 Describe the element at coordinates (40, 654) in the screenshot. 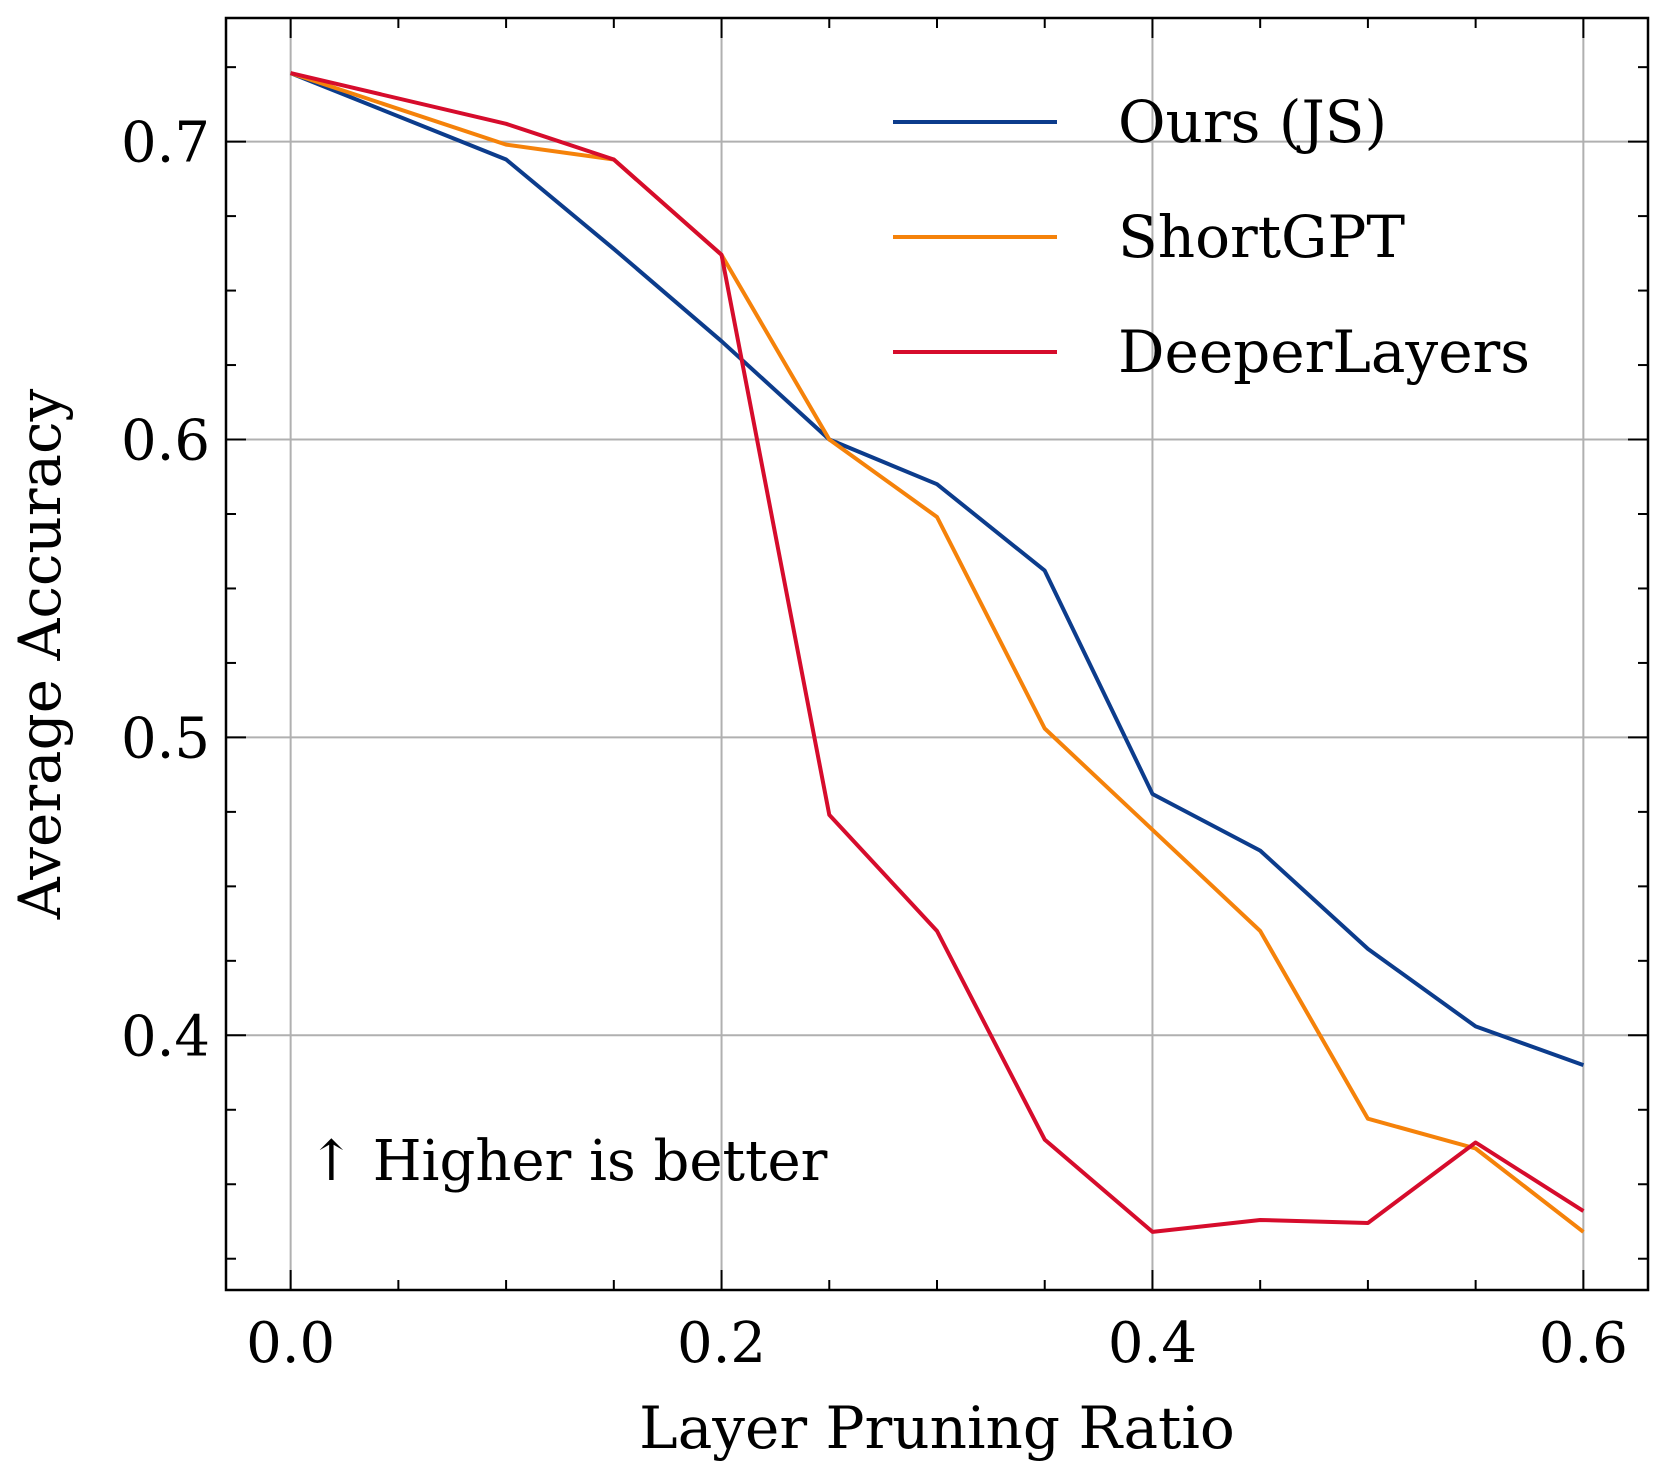

I see `y-axis-label: Average Accuracy` at that location.